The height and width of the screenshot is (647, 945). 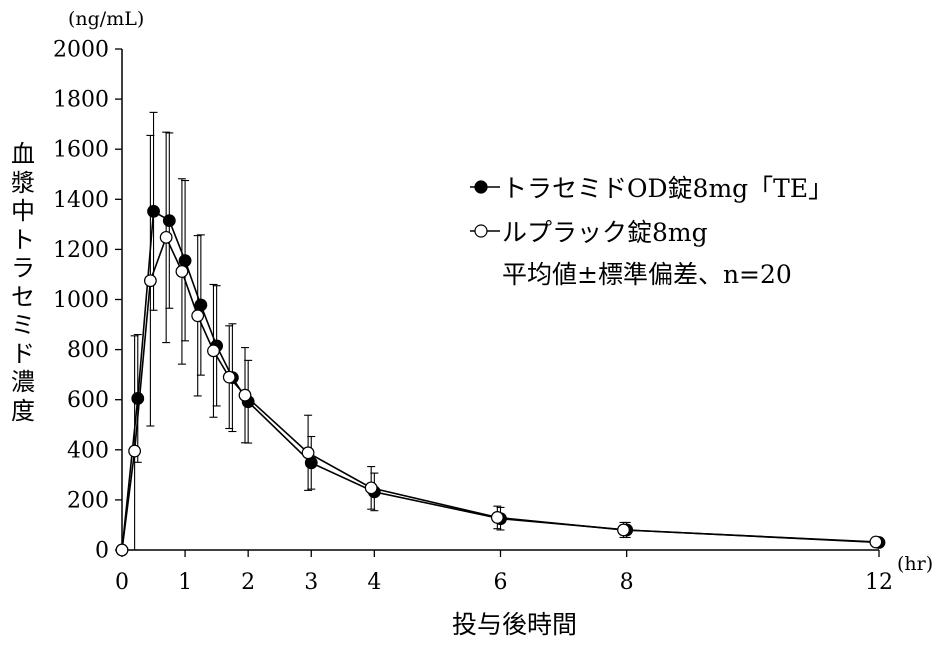 I want to click on x-tick-label: 1, so click(x=185, y=582).